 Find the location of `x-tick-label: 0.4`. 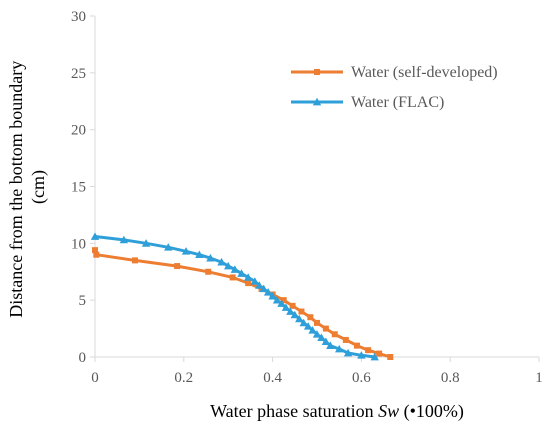

x-tick-label: 0.4 is located at coordinates (272, 378).